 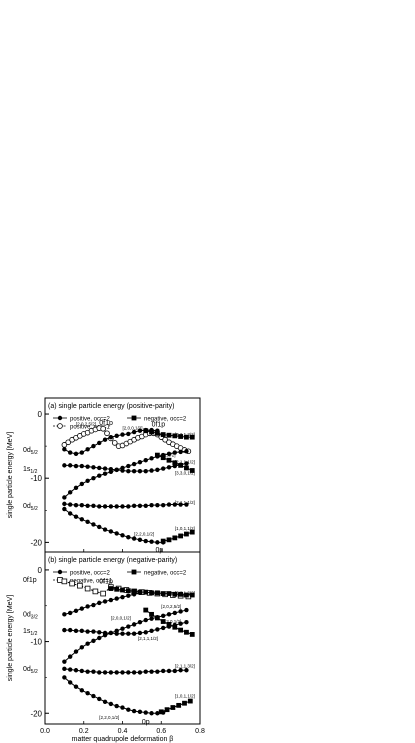 What do you see at coordinates (84, 731) in the screenshot?
I see `panel-b-xtick-label: 0.2` at bounding box center [84, 731].